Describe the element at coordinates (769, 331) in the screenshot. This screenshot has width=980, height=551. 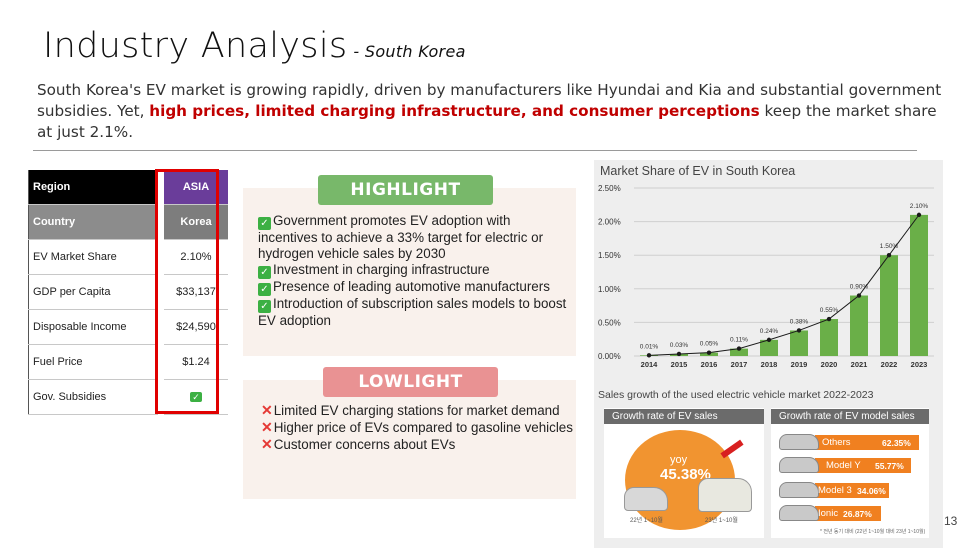
I see `data-label: 0.24%` at that location.